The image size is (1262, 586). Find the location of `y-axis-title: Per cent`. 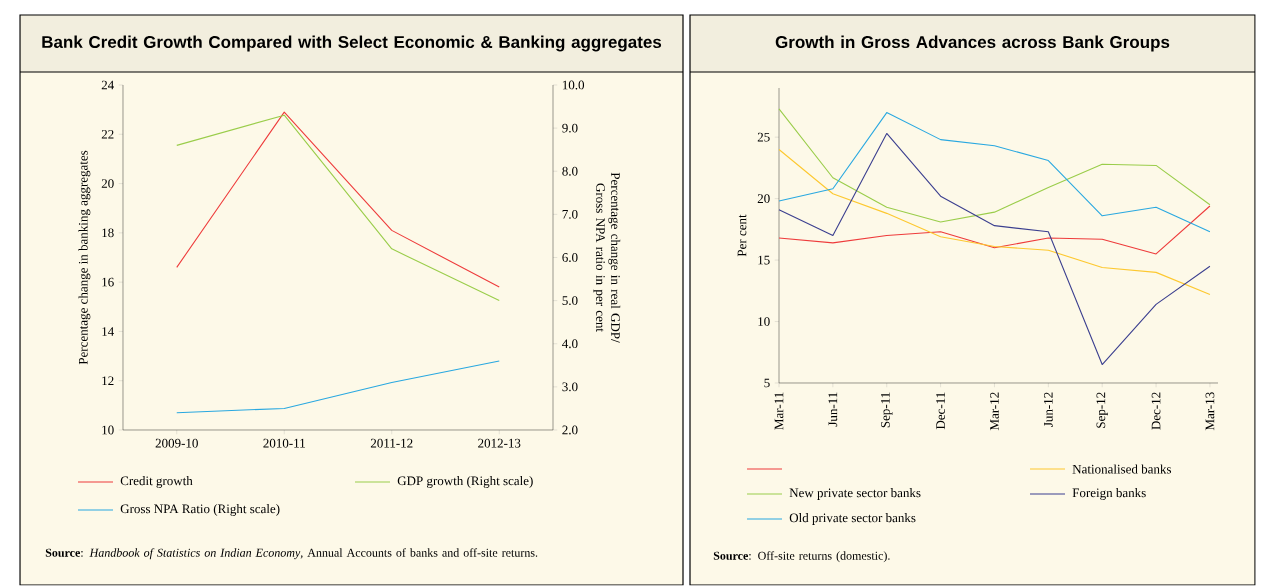

y-axis-title: Per cent is located at coordinates (742, 235).